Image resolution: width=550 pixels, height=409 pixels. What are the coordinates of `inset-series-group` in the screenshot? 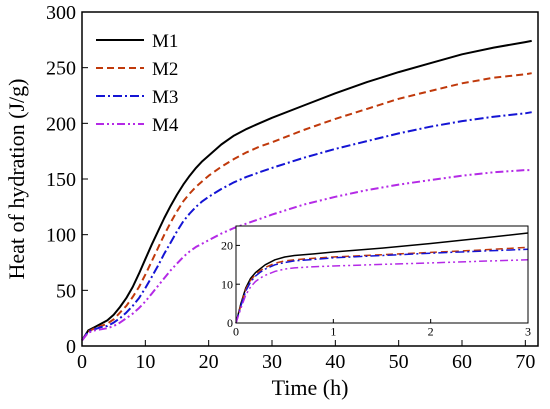 It's located at (382, 278).